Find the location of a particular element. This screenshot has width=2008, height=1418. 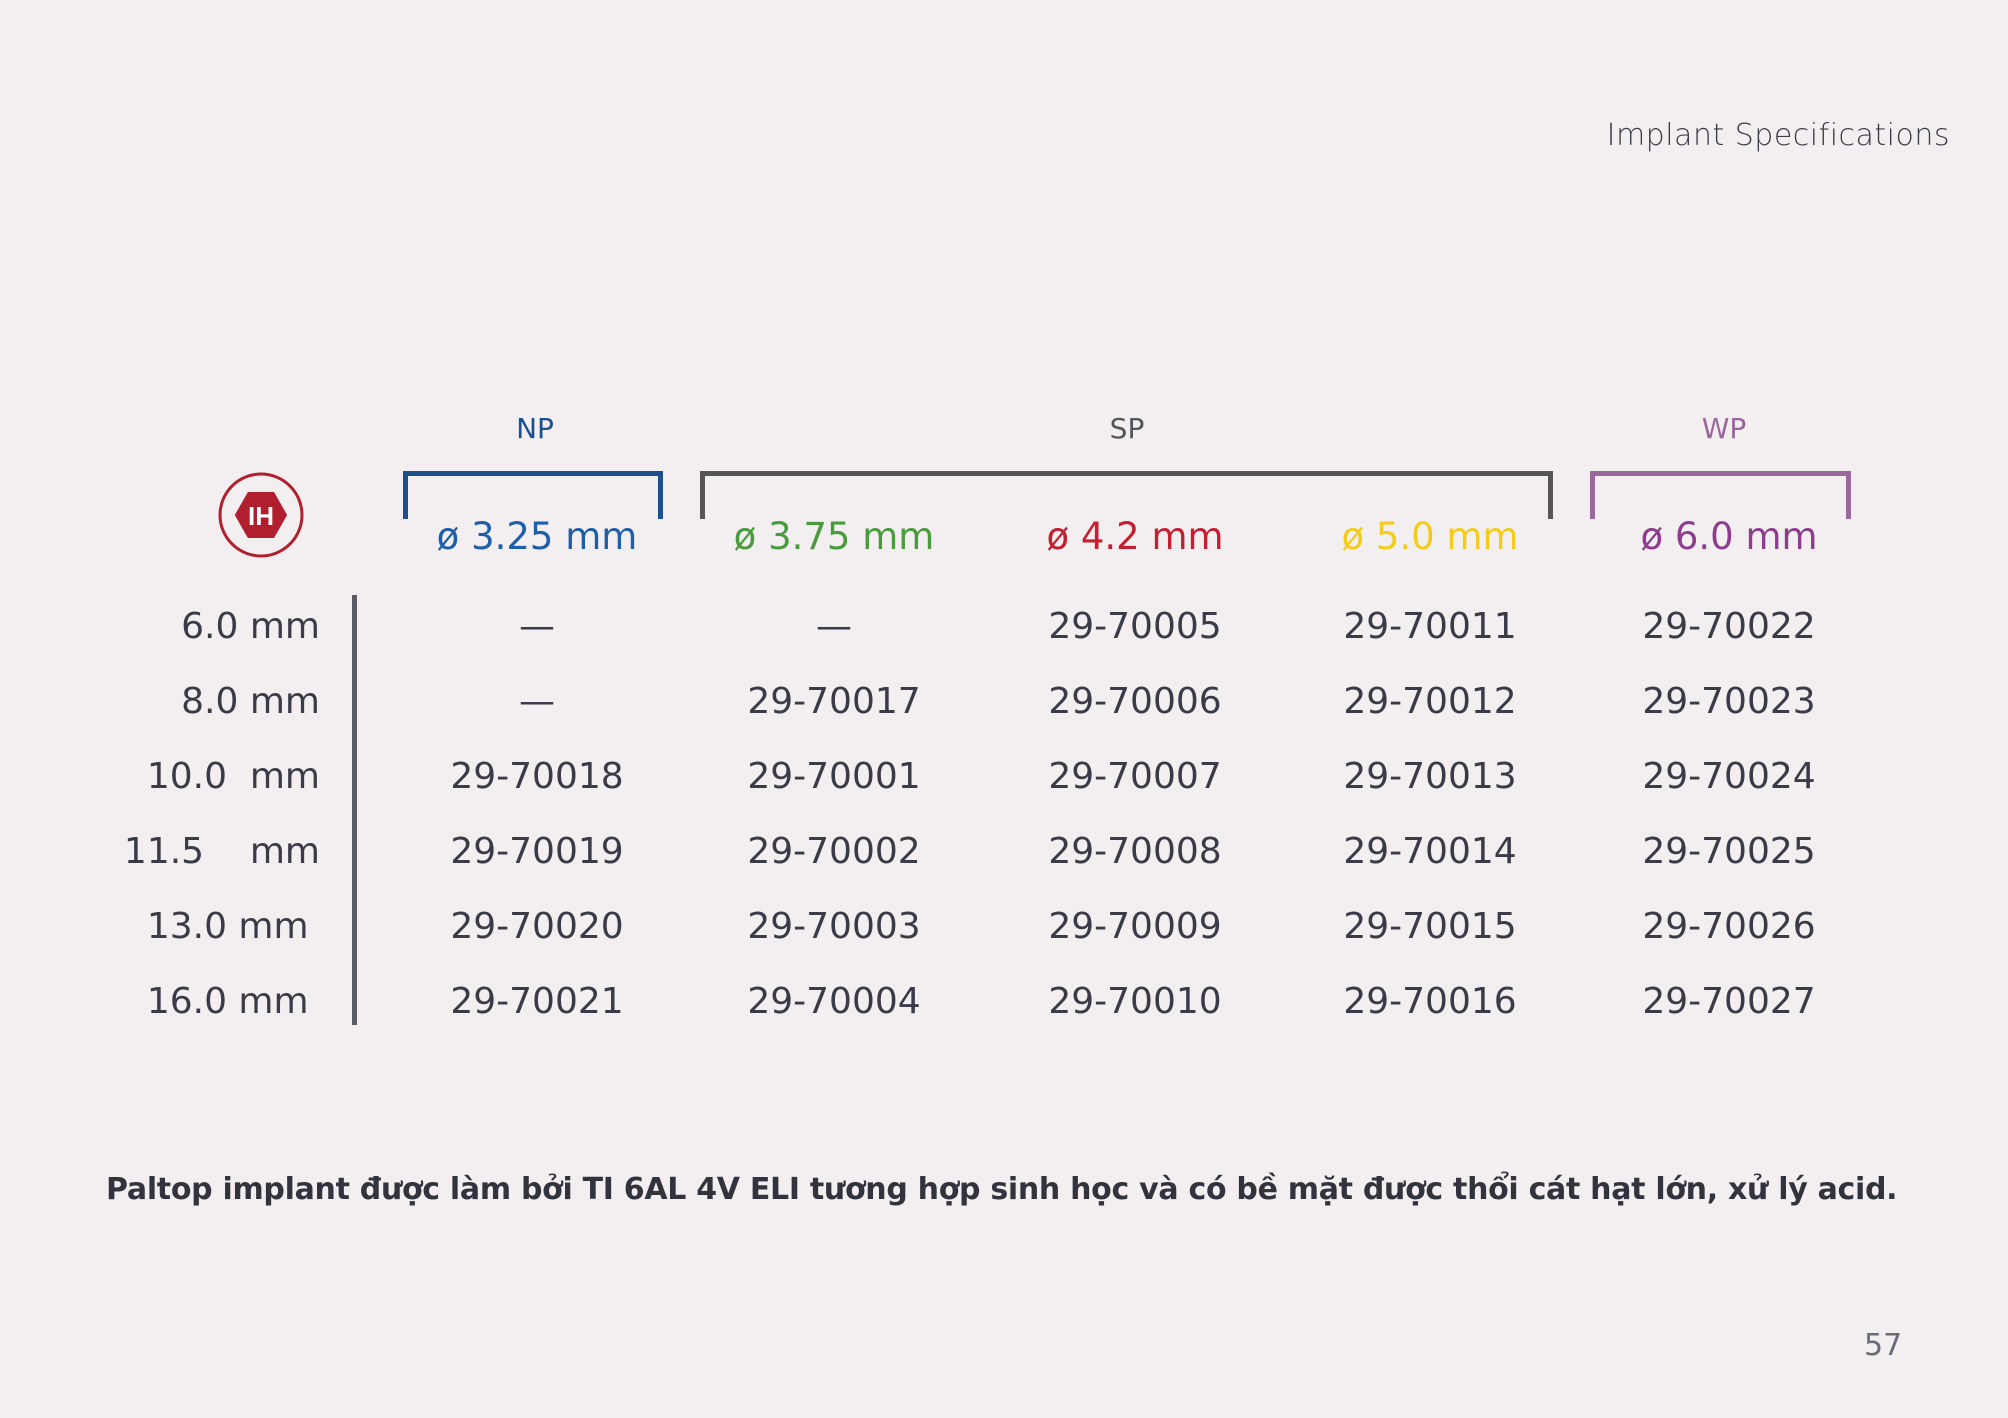

row-length-label: 16.0 mm is located at coordinates (233, 1001).